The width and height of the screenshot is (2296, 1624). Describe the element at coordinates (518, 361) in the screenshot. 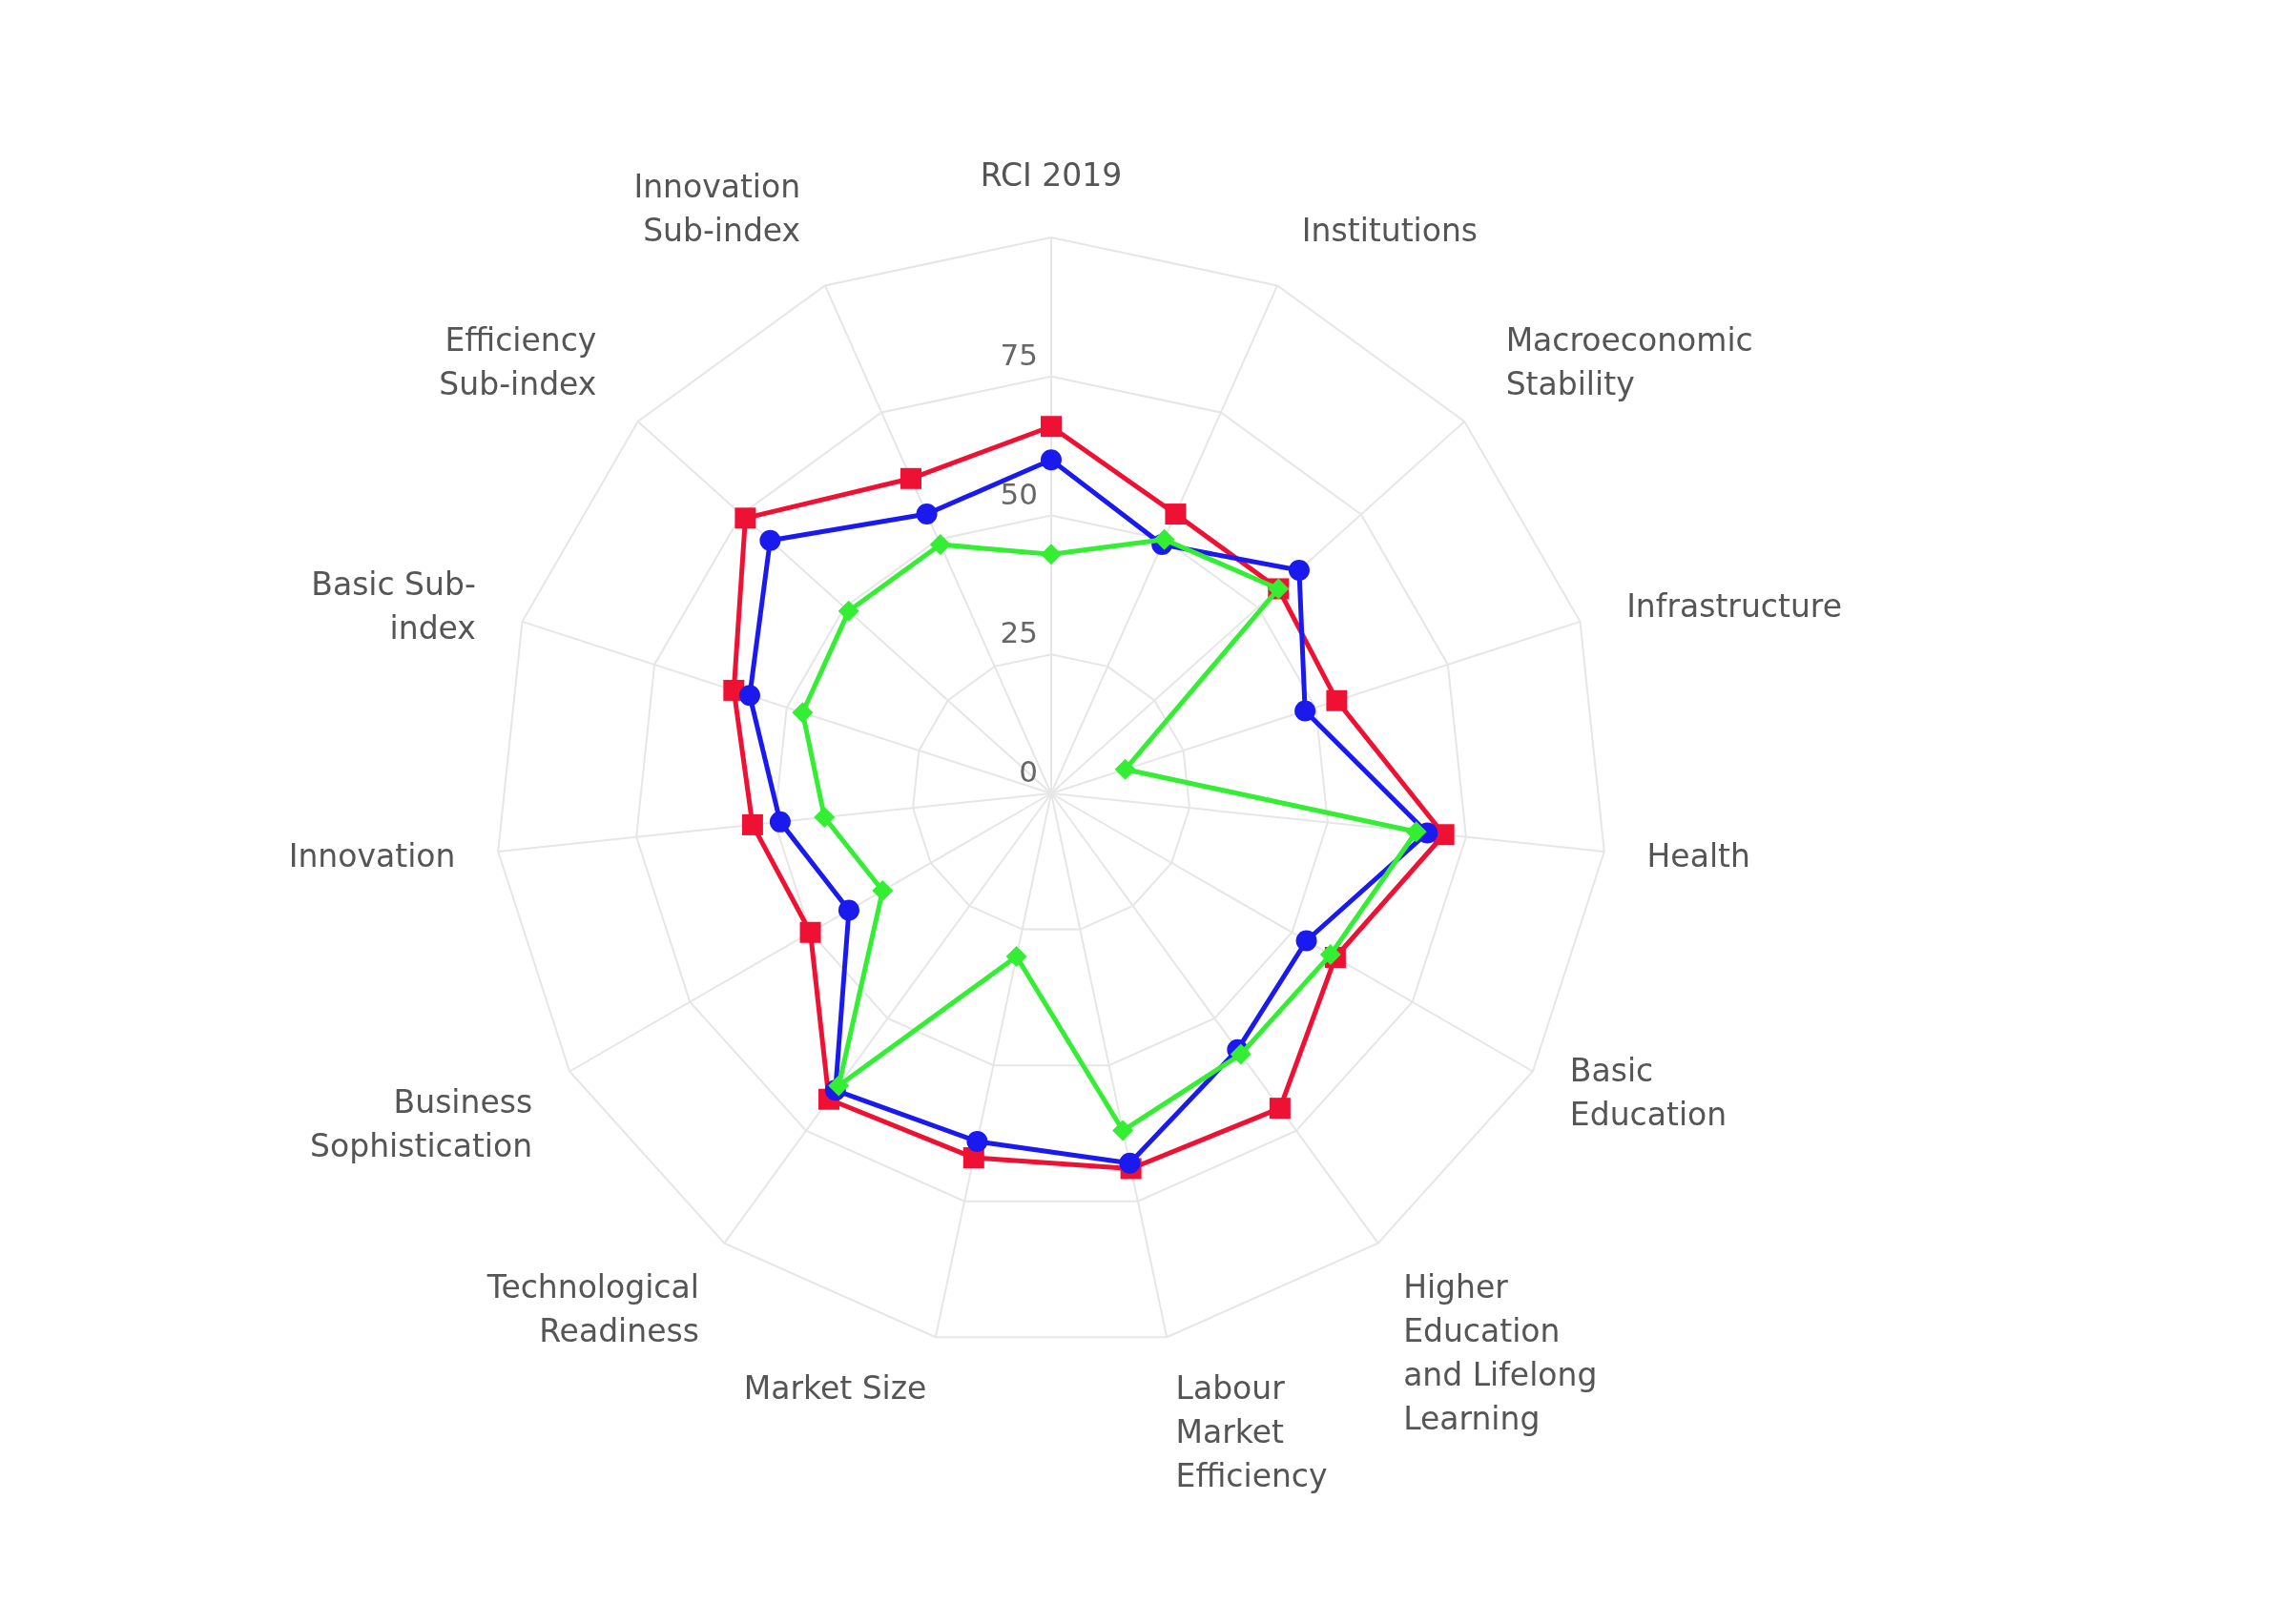

I see `spoke-label: Efficiency Sub-index` at that location.